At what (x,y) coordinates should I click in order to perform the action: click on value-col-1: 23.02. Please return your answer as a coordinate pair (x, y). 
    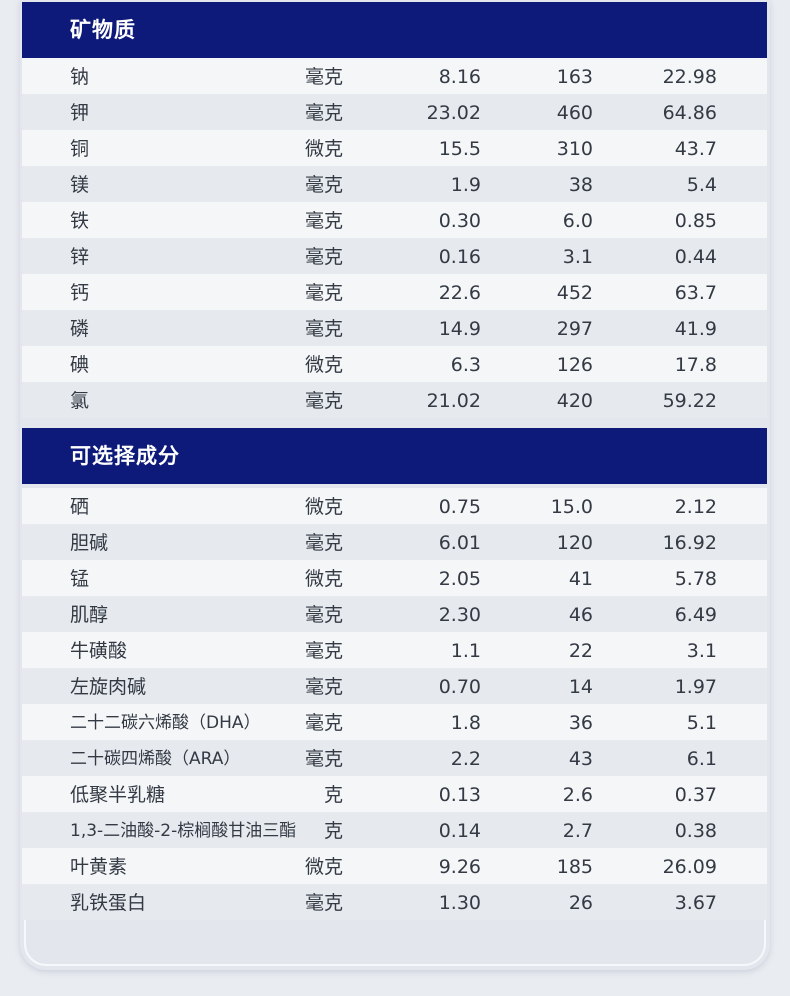
    Looking at the image, I should click on (453, 113).